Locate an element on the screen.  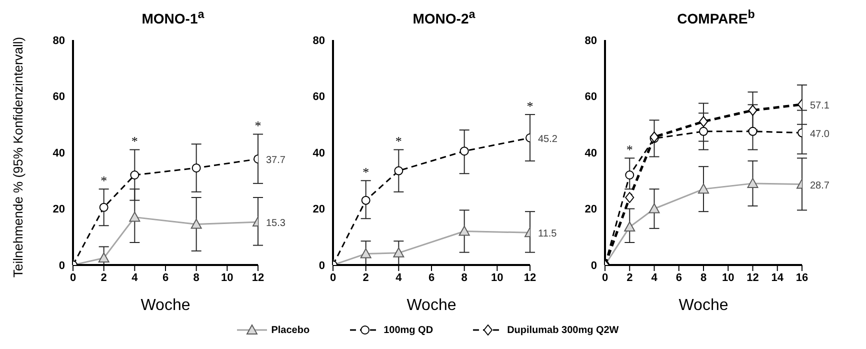
data-label: 45.2 is located at coordinates (548, 139).